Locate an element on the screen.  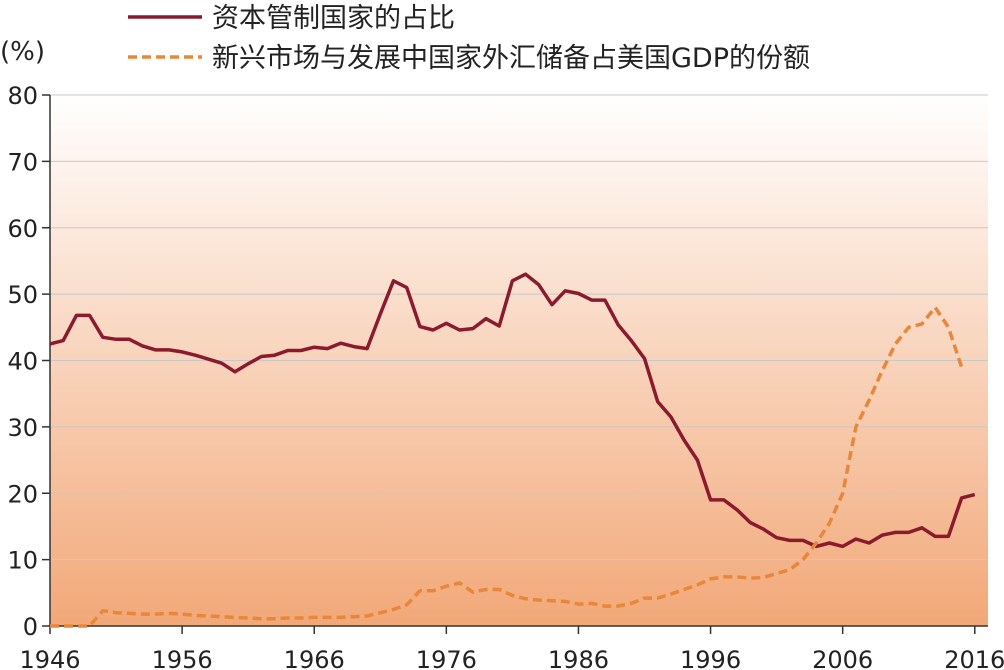
x-tick-label: 2016 is located at coordinates (974, 658).